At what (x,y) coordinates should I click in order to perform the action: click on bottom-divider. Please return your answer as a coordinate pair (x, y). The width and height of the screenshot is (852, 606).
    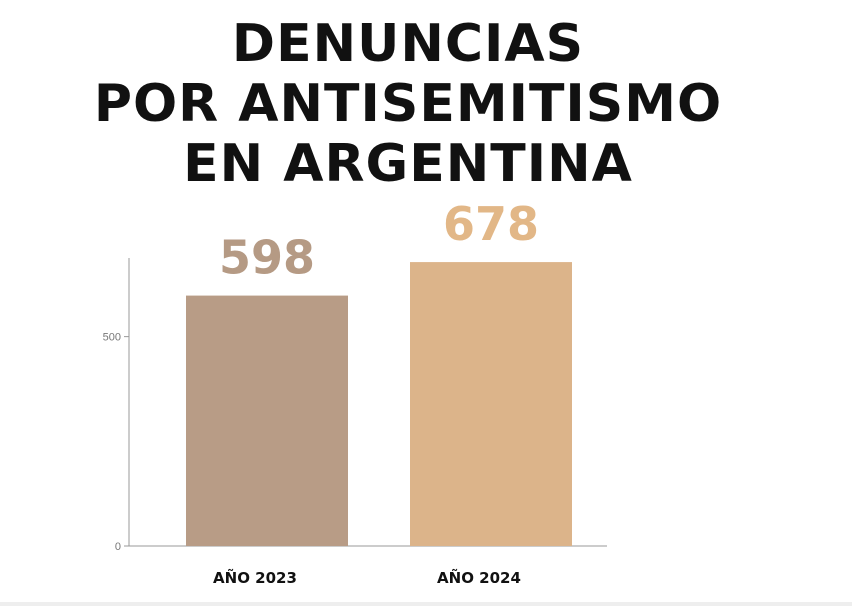
    Looking at the image, I should click on (426, 604).